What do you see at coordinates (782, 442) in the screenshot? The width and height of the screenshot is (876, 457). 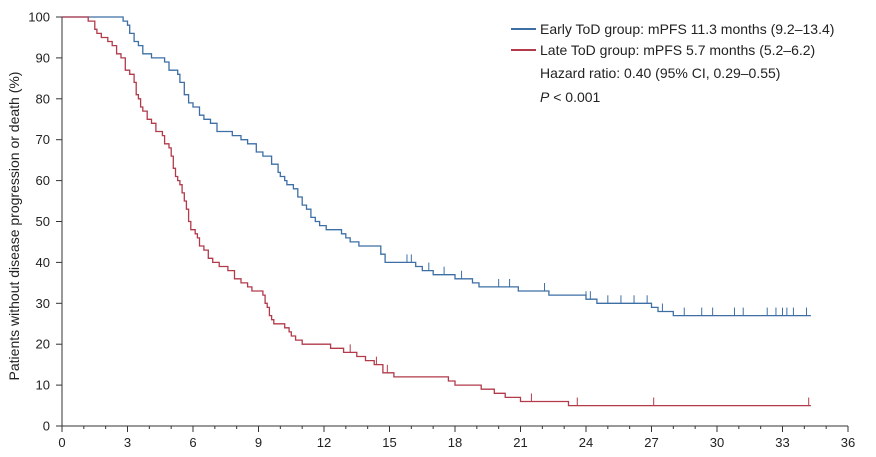 I see `x-tick-label: 33` at bounding box center [782, 442].